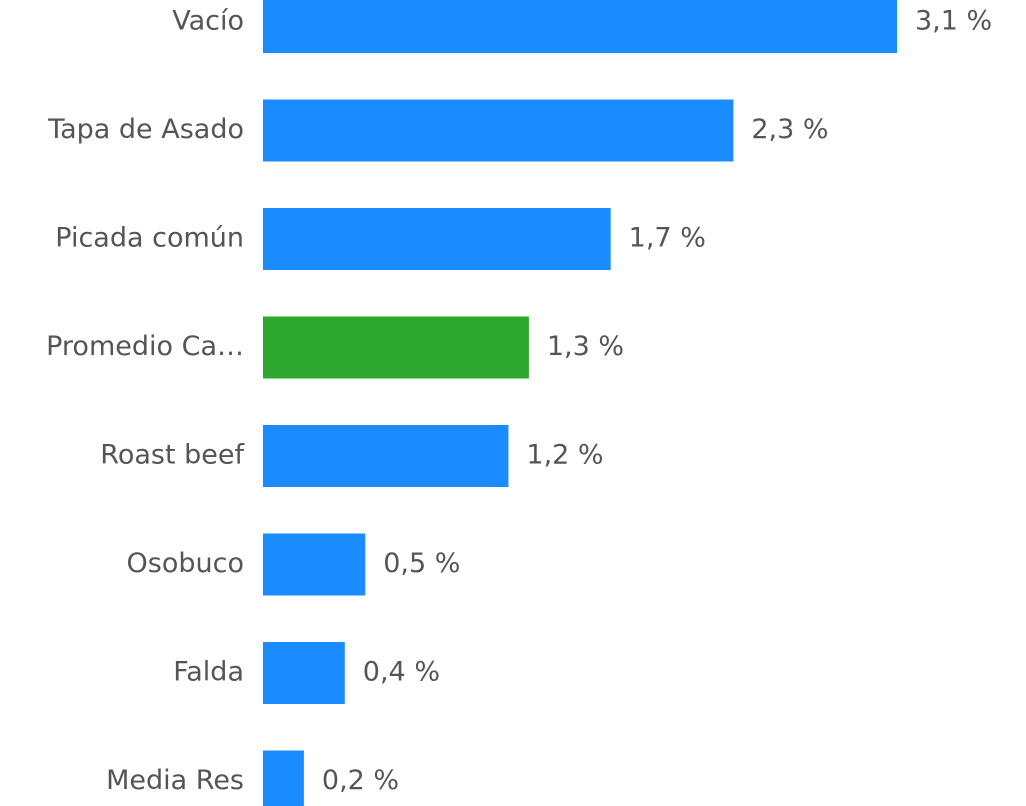  Describe the element at coordinates (564, 455) in the screenshot. I see `value-label: 1,2 %` at that location.